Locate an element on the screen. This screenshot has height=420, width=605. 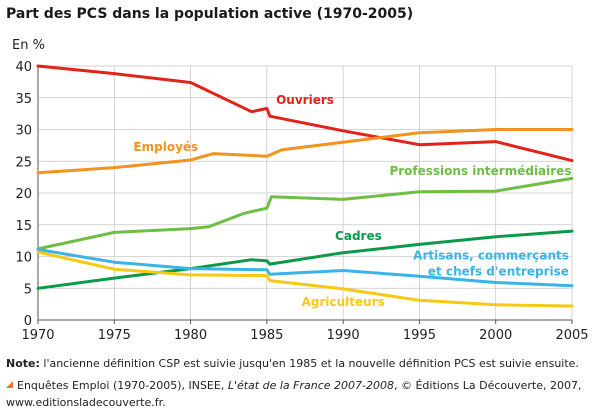
note-label: Note is located at coordinates (21, 363).